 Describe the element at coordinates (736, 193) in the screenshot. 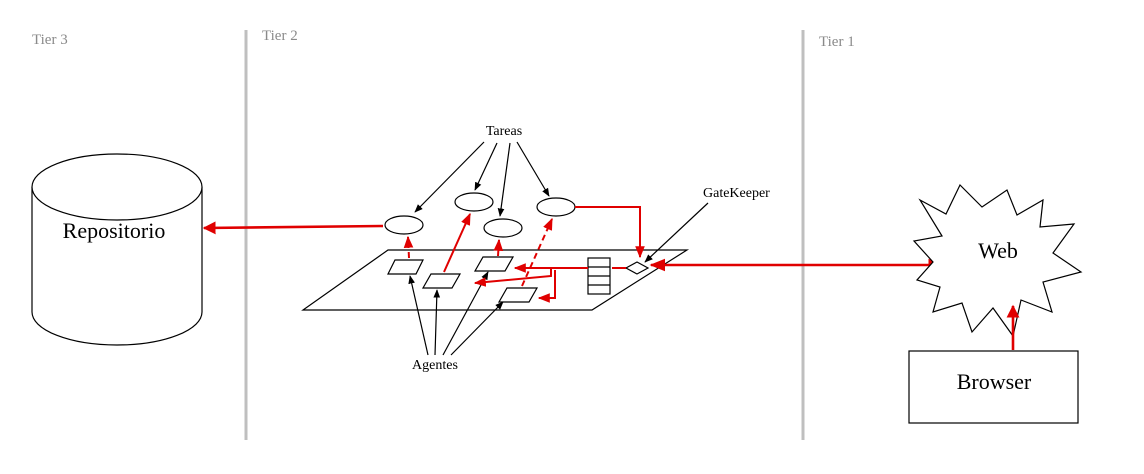

I see `gatekeeper-label: GateKeeper` at that location.